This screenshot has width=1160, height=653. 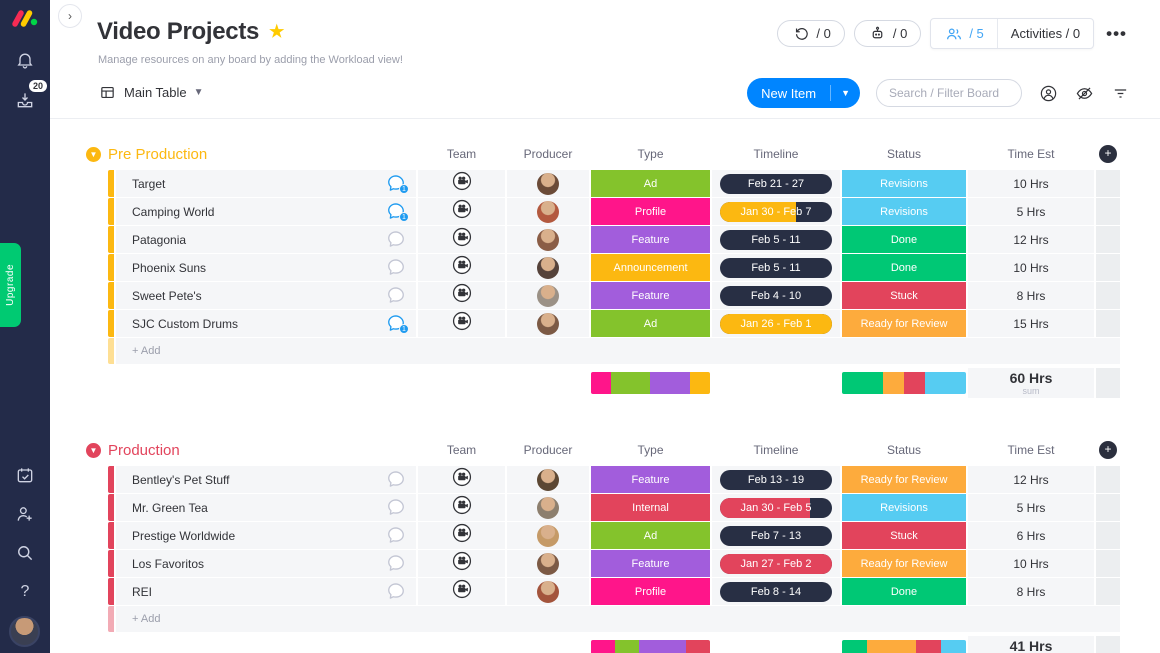 I want to click on timeline-cell: Jan 26 - Feb 1, so click(x=776, y=323).